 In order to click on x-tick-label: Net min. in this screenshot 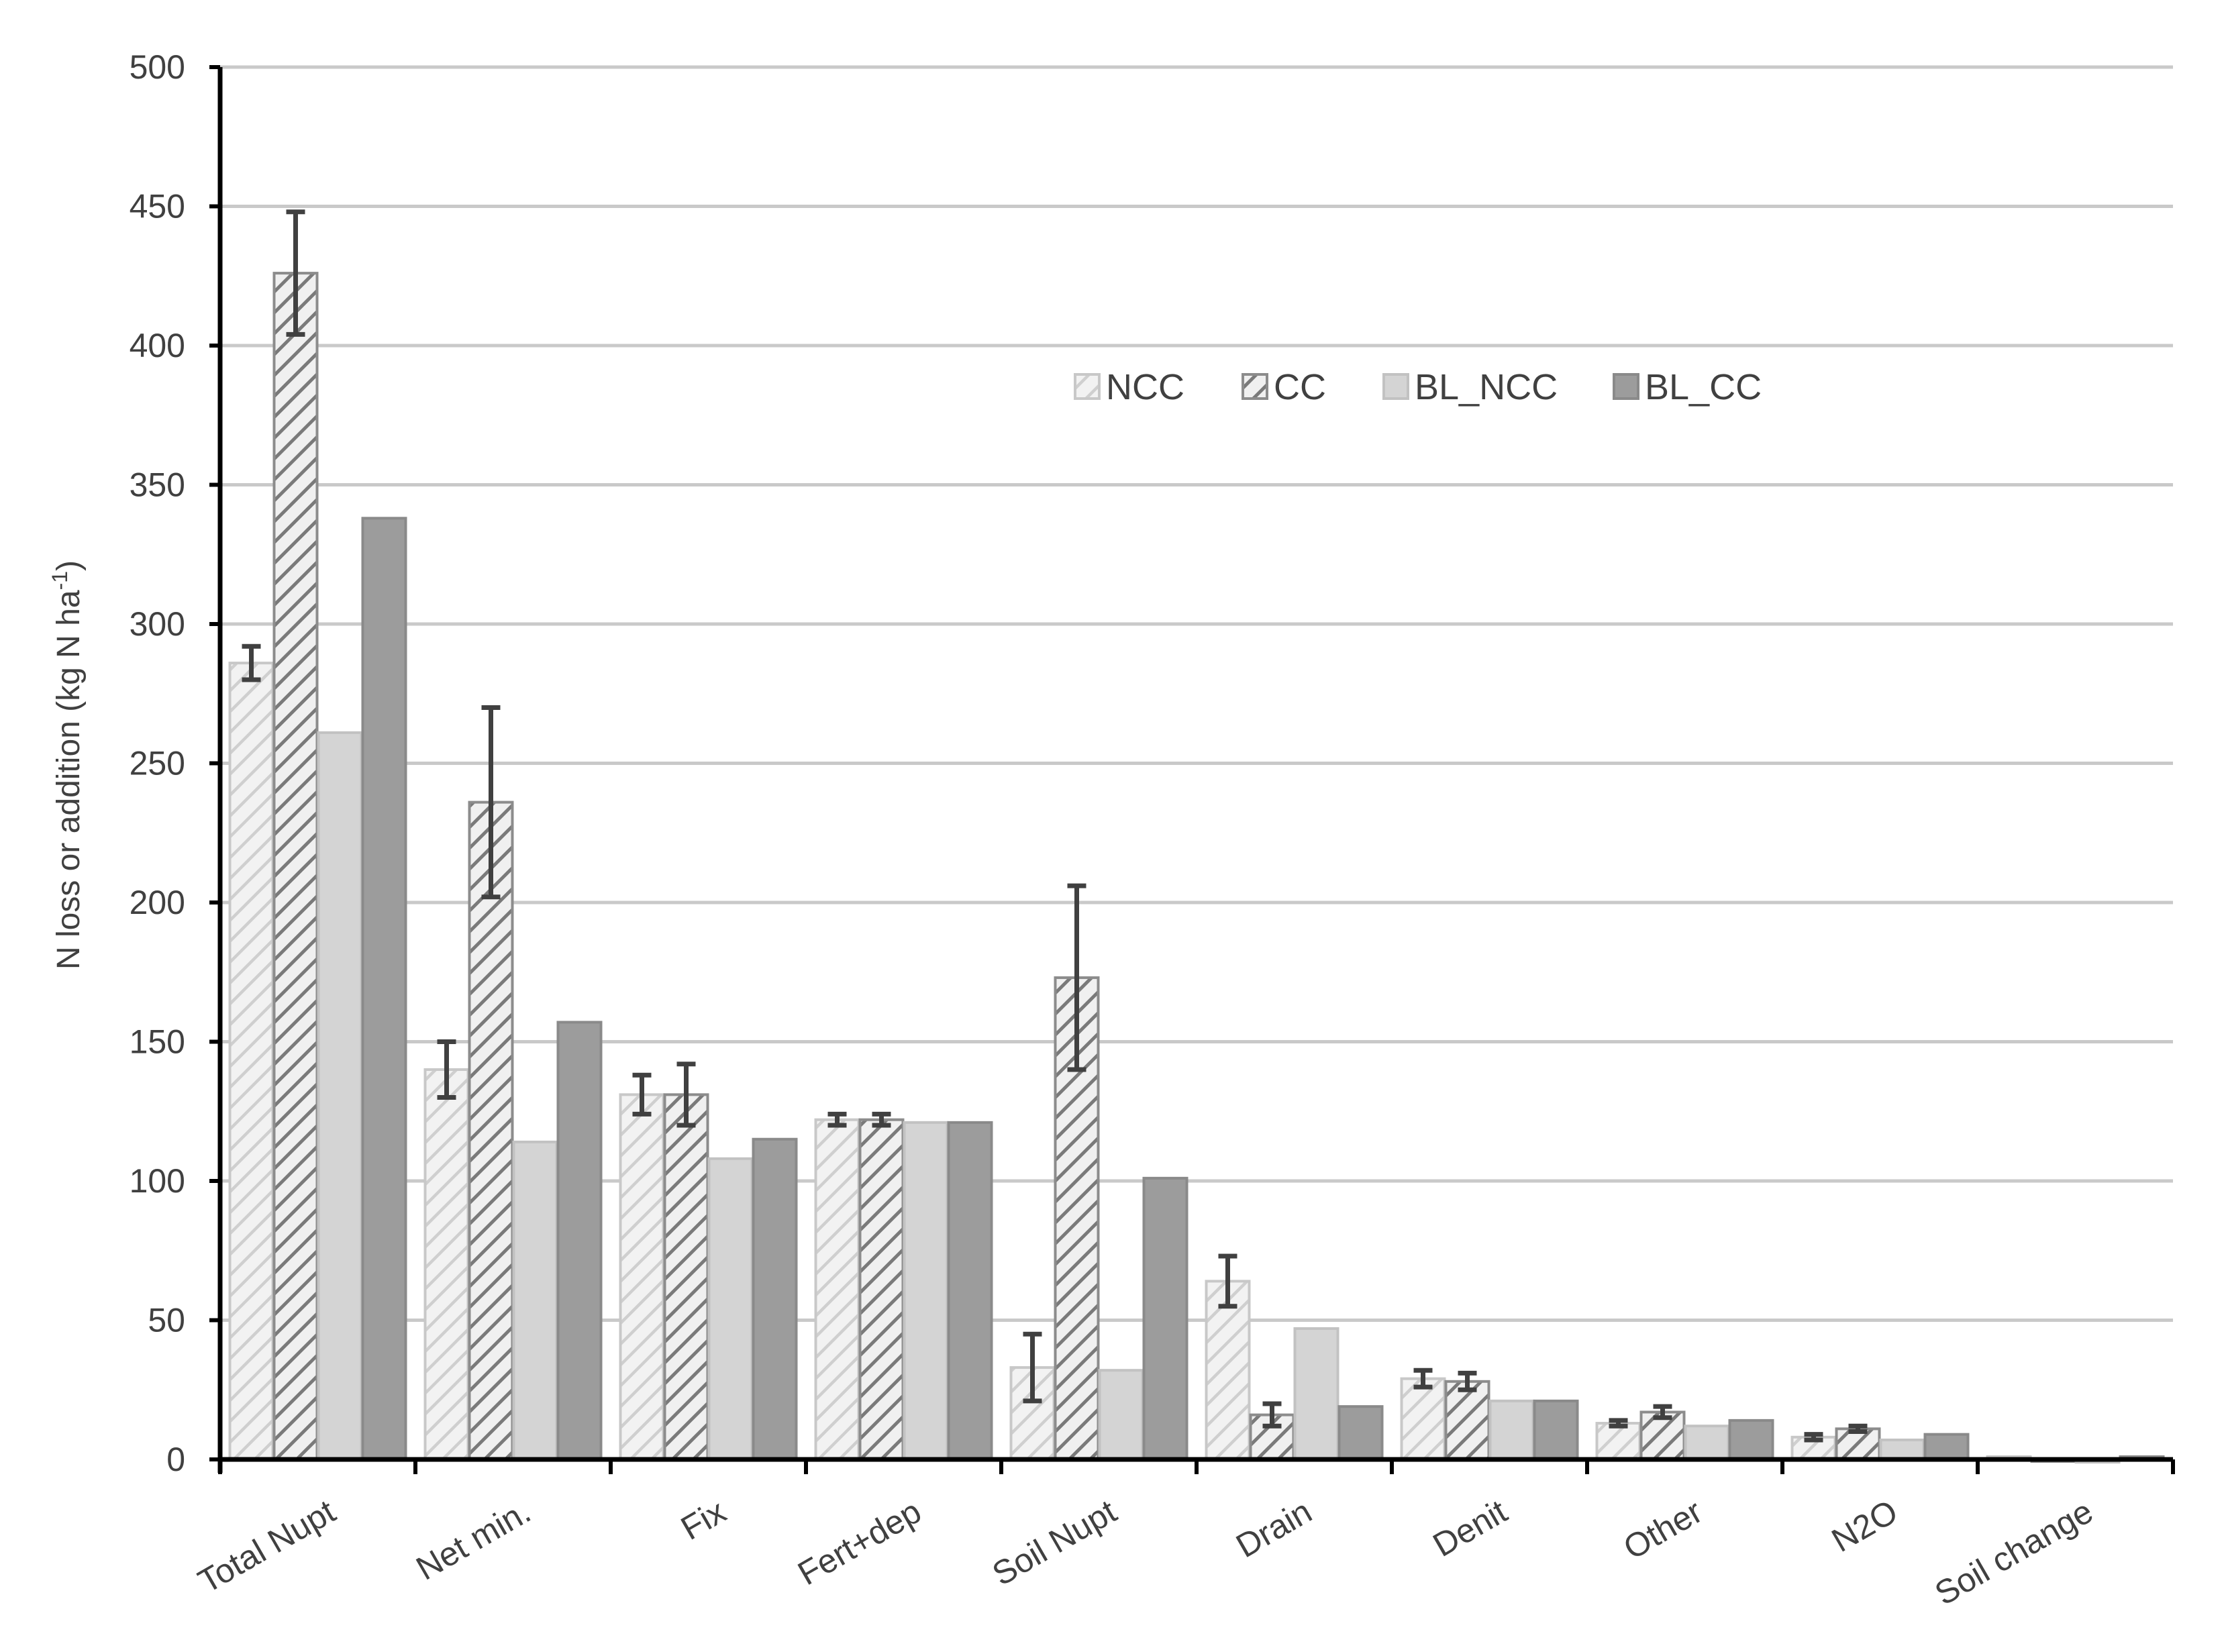, I will do `click(473, 1540)`.